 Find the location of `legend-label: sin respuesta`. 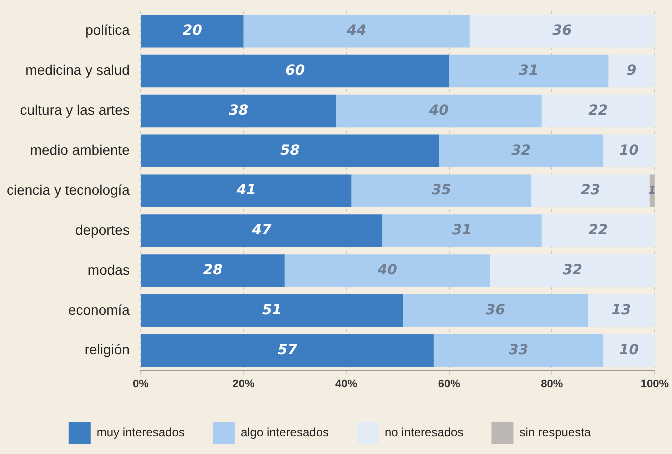

legend-label: sin respuesta is located at coordinates (556, 432).